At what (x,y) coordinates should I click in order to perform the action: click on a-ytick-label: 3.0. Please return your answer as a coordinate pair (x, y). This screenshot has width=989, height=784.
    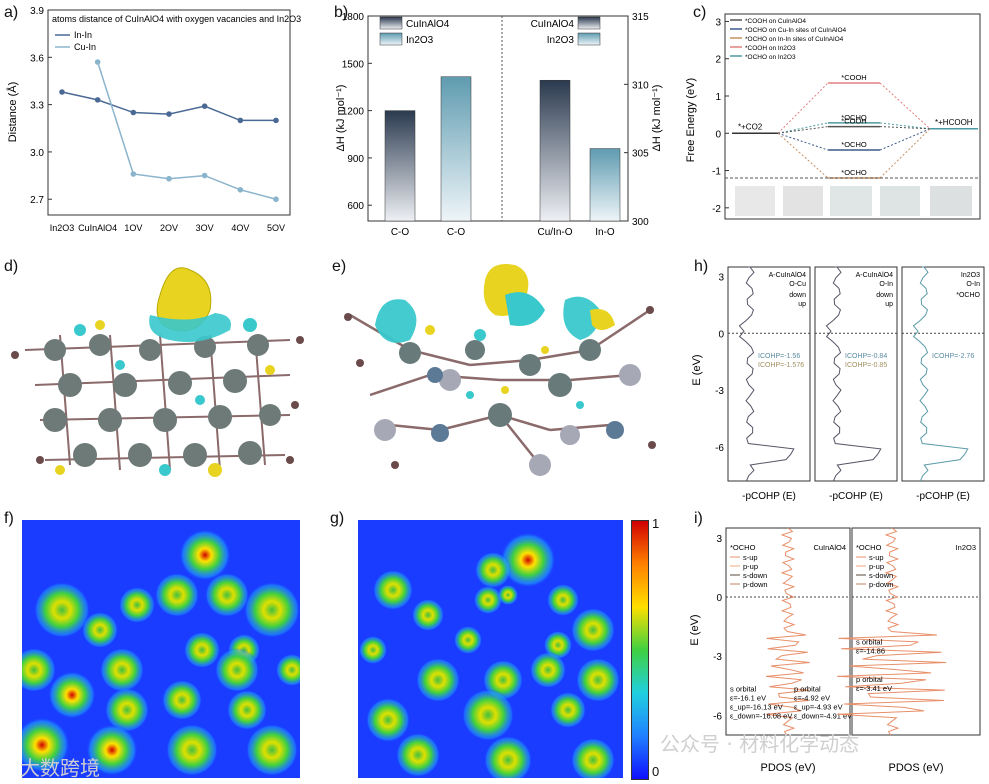
    Looking at the image, I should click on (37, 153).